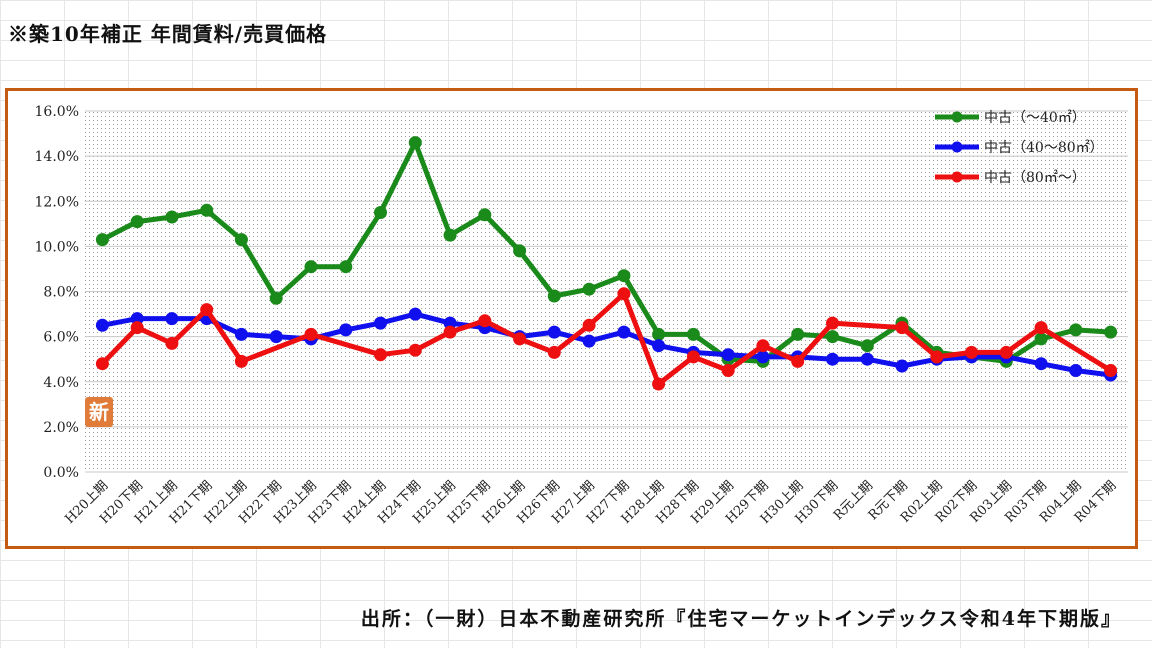 The height and width of the screenshot is (648, 1152). I want to click on y-axis: 0.0% 2.0% 4.0% 6.0% 8.0% 10.0% 12.0% 14.0% 16.0%, so click(57, 292).